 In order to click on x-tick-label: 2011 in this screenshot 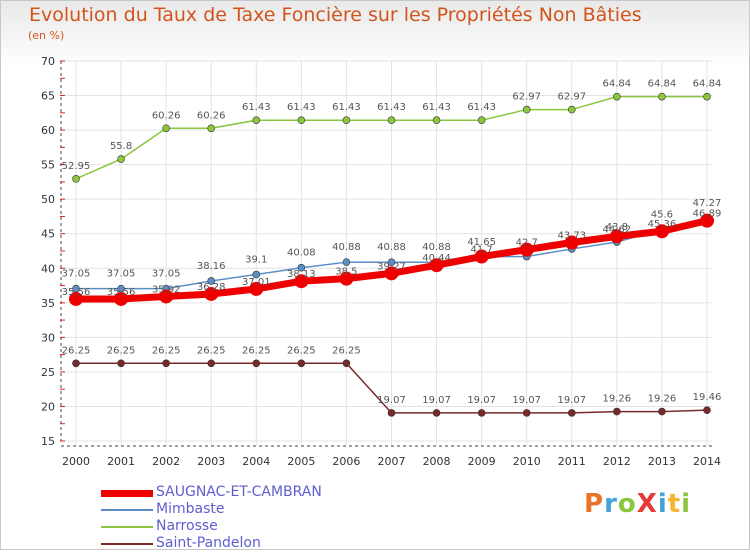, I will do `click(572, 461)`.